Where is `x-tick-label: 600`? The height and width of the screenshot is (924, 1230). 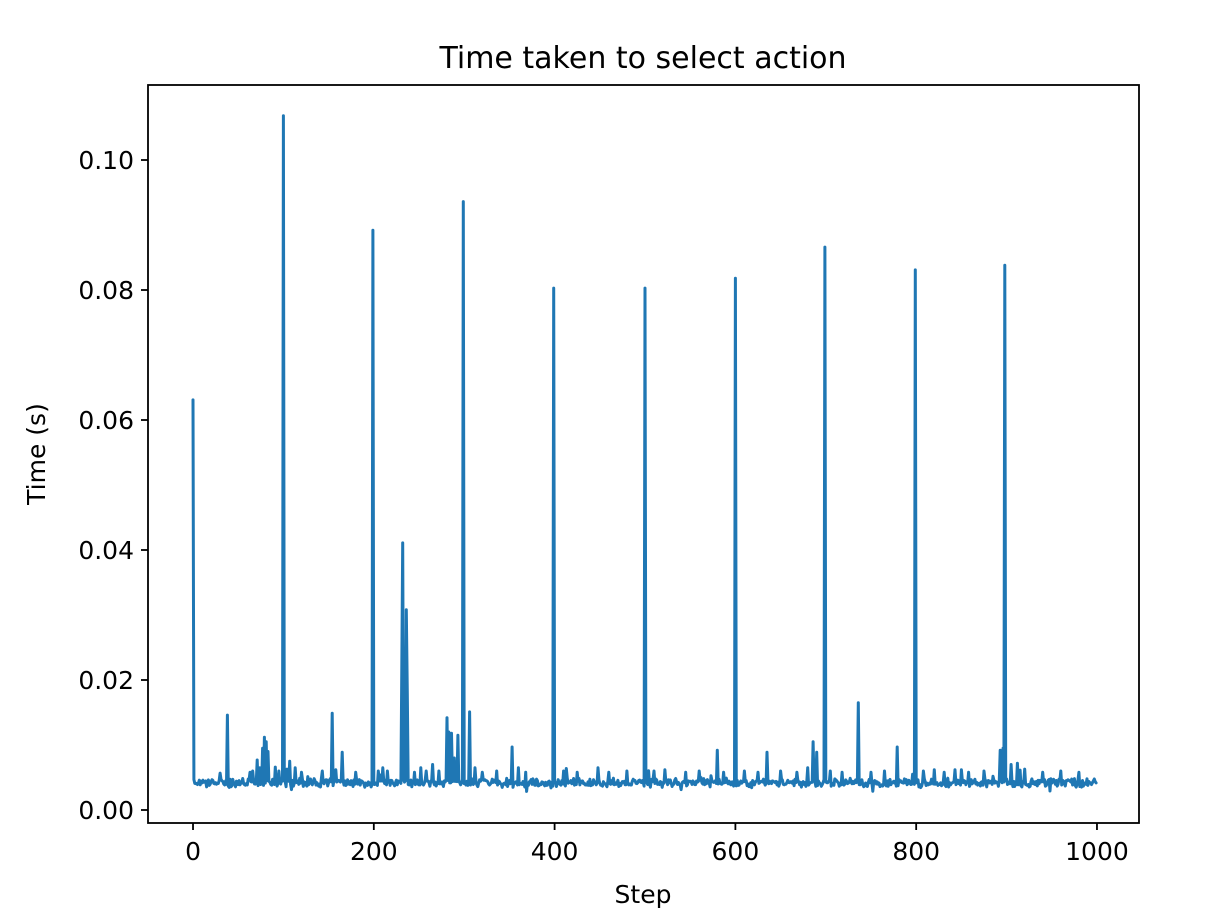 x-tick-label: 600 is located at coordinates (736, 851).